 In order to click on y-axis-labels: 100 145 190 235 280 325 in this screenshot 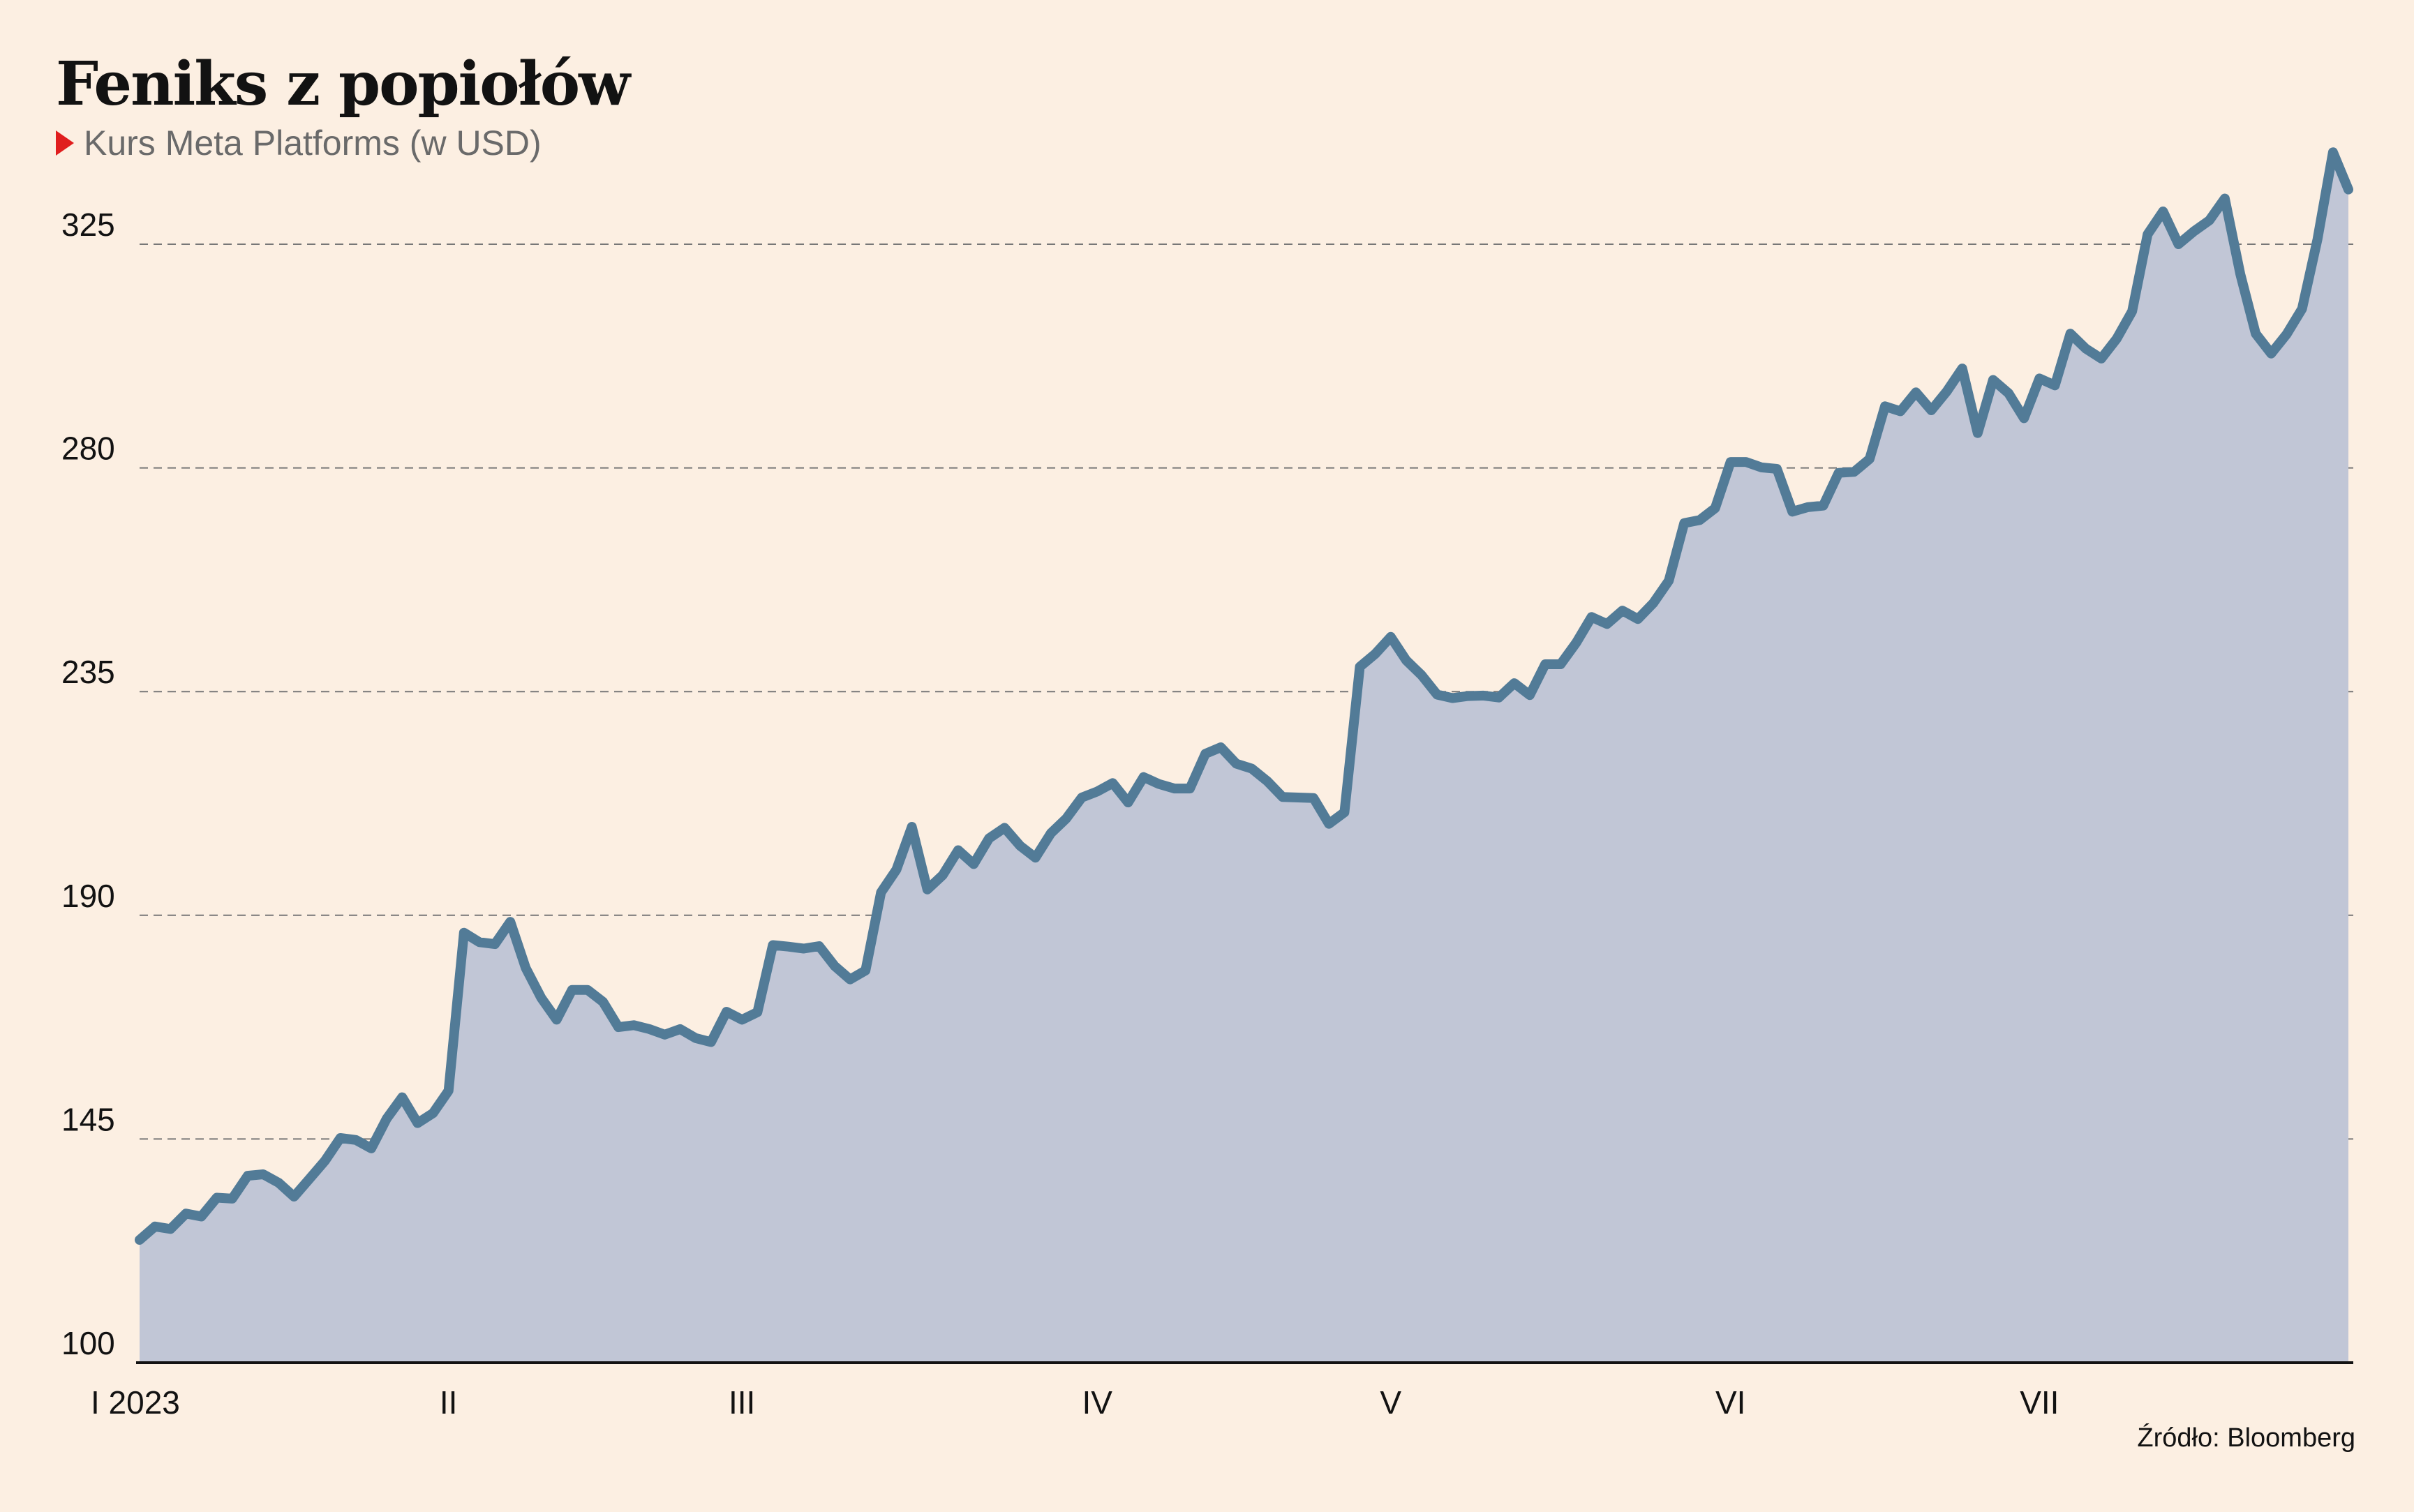, I will do `click(88, 784)`.